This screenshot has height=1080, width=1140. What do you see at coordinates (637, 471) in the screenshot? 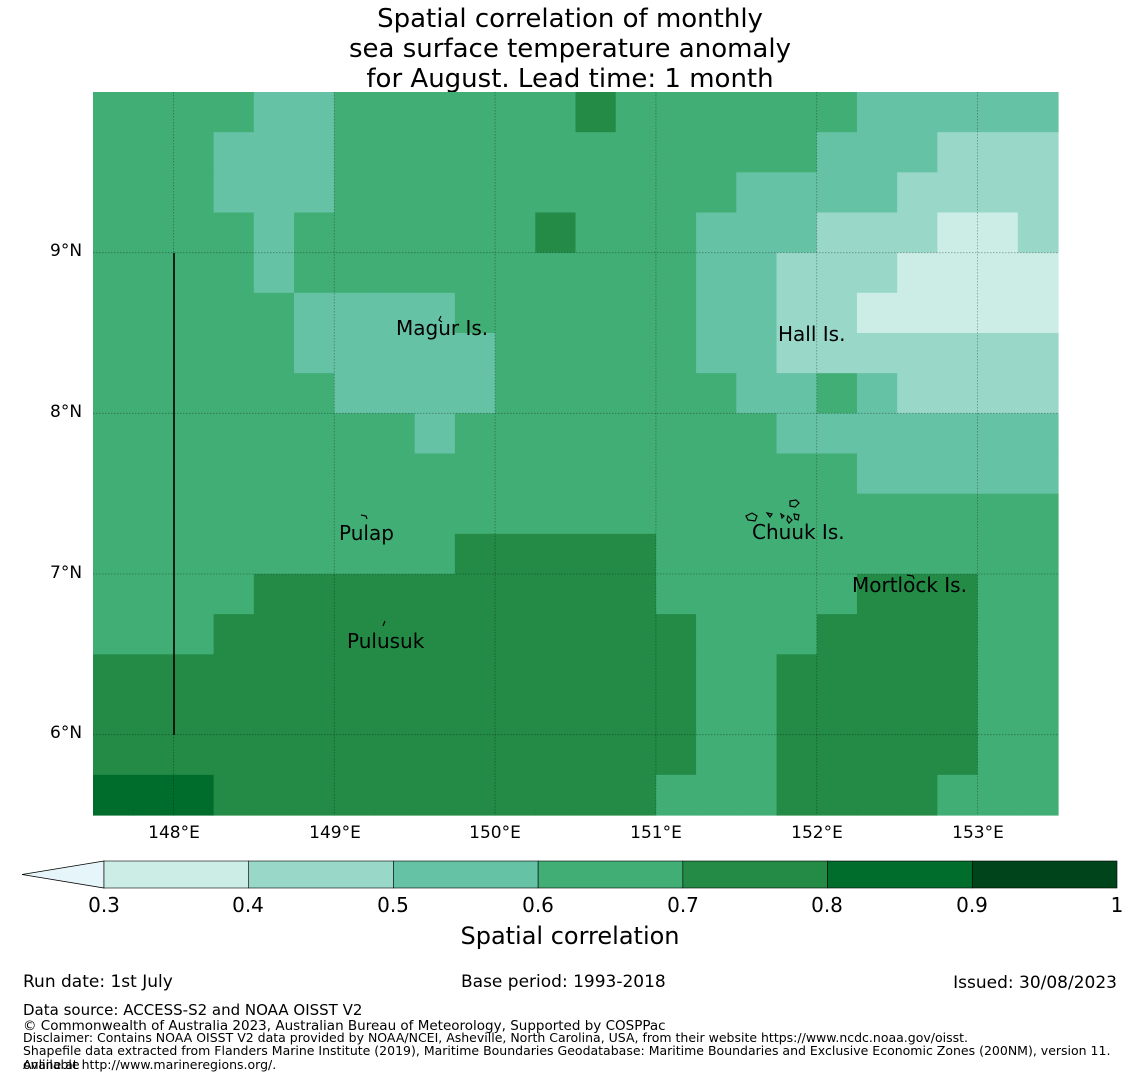
I see `coastlines` at bounding box center [637, 471].